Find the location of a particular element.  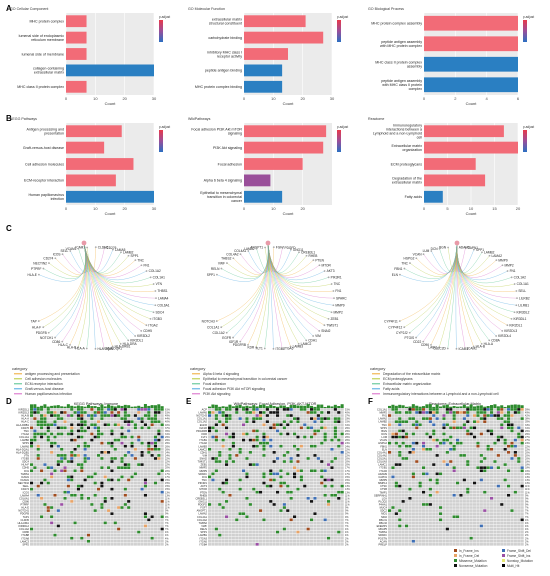

gene-row-label: CD86 is located at coordinates (25, 501).